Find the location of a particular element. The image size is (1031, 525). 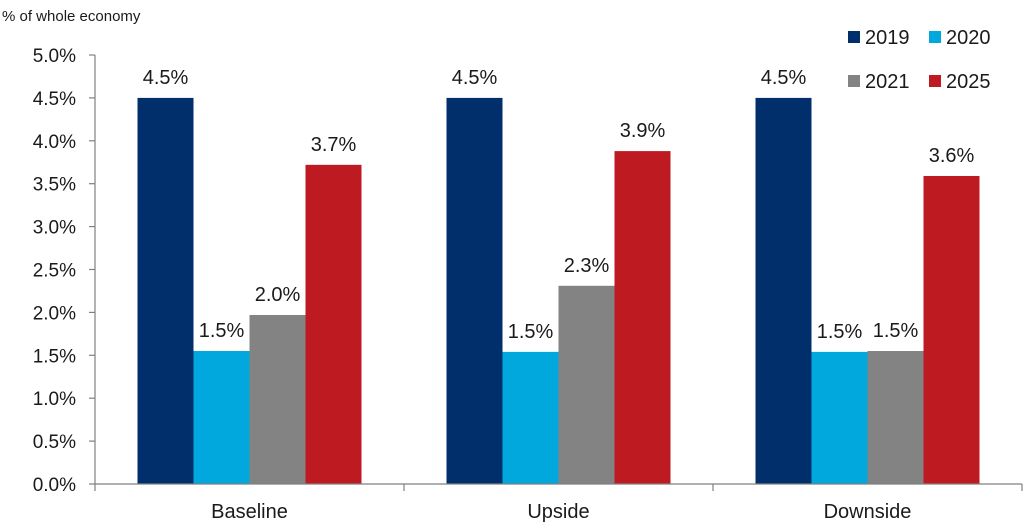

legend: 2019 2020 2021 2025 is located at coordinates (919, 60).